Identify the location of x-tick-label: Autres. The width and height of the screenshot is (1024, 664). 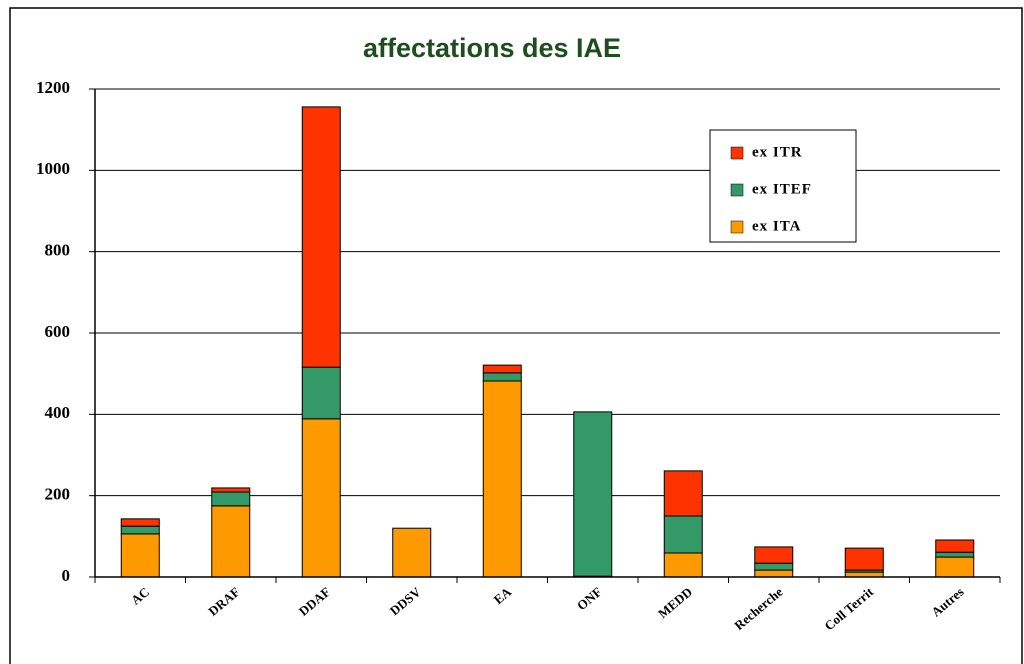
(947, 601).